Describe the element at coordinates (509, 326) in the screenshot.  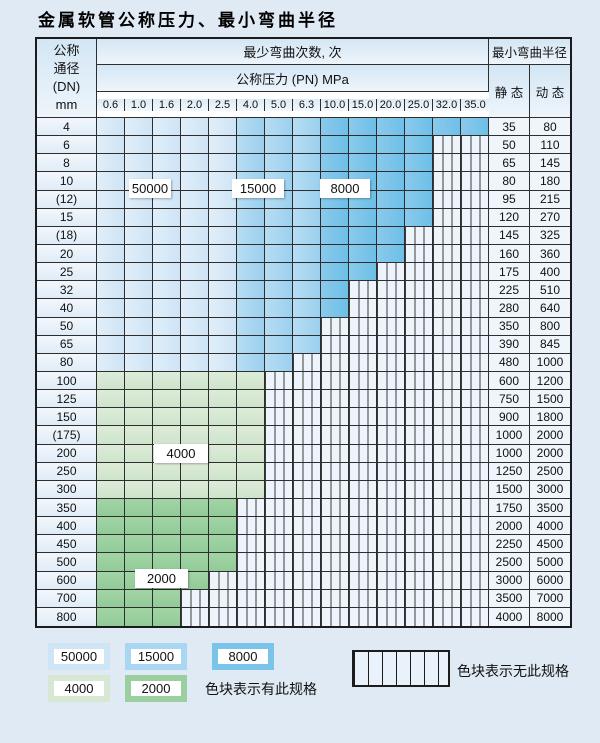
I see `static-radius-cell: 350` at that location.